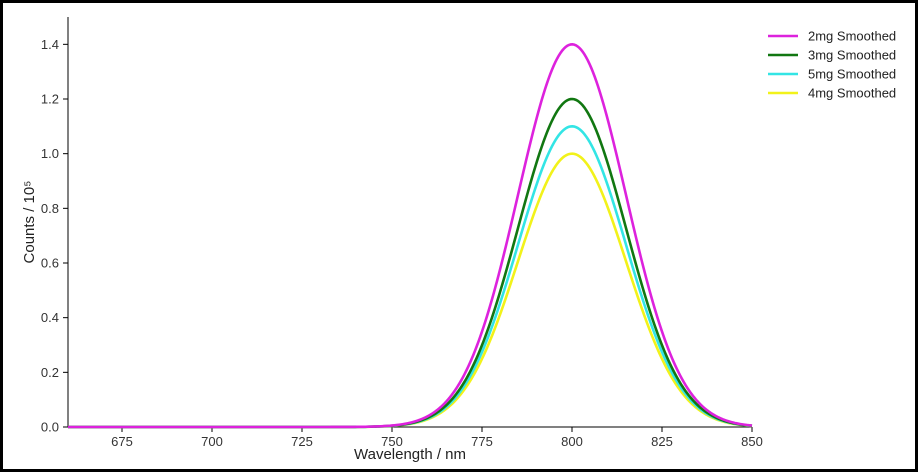 Image resolution: width=918 pixels, height=472 pixels. Describe the element at coordinates (122, 441) in the screenshot. I see `x-tick-label: 675` at that location.